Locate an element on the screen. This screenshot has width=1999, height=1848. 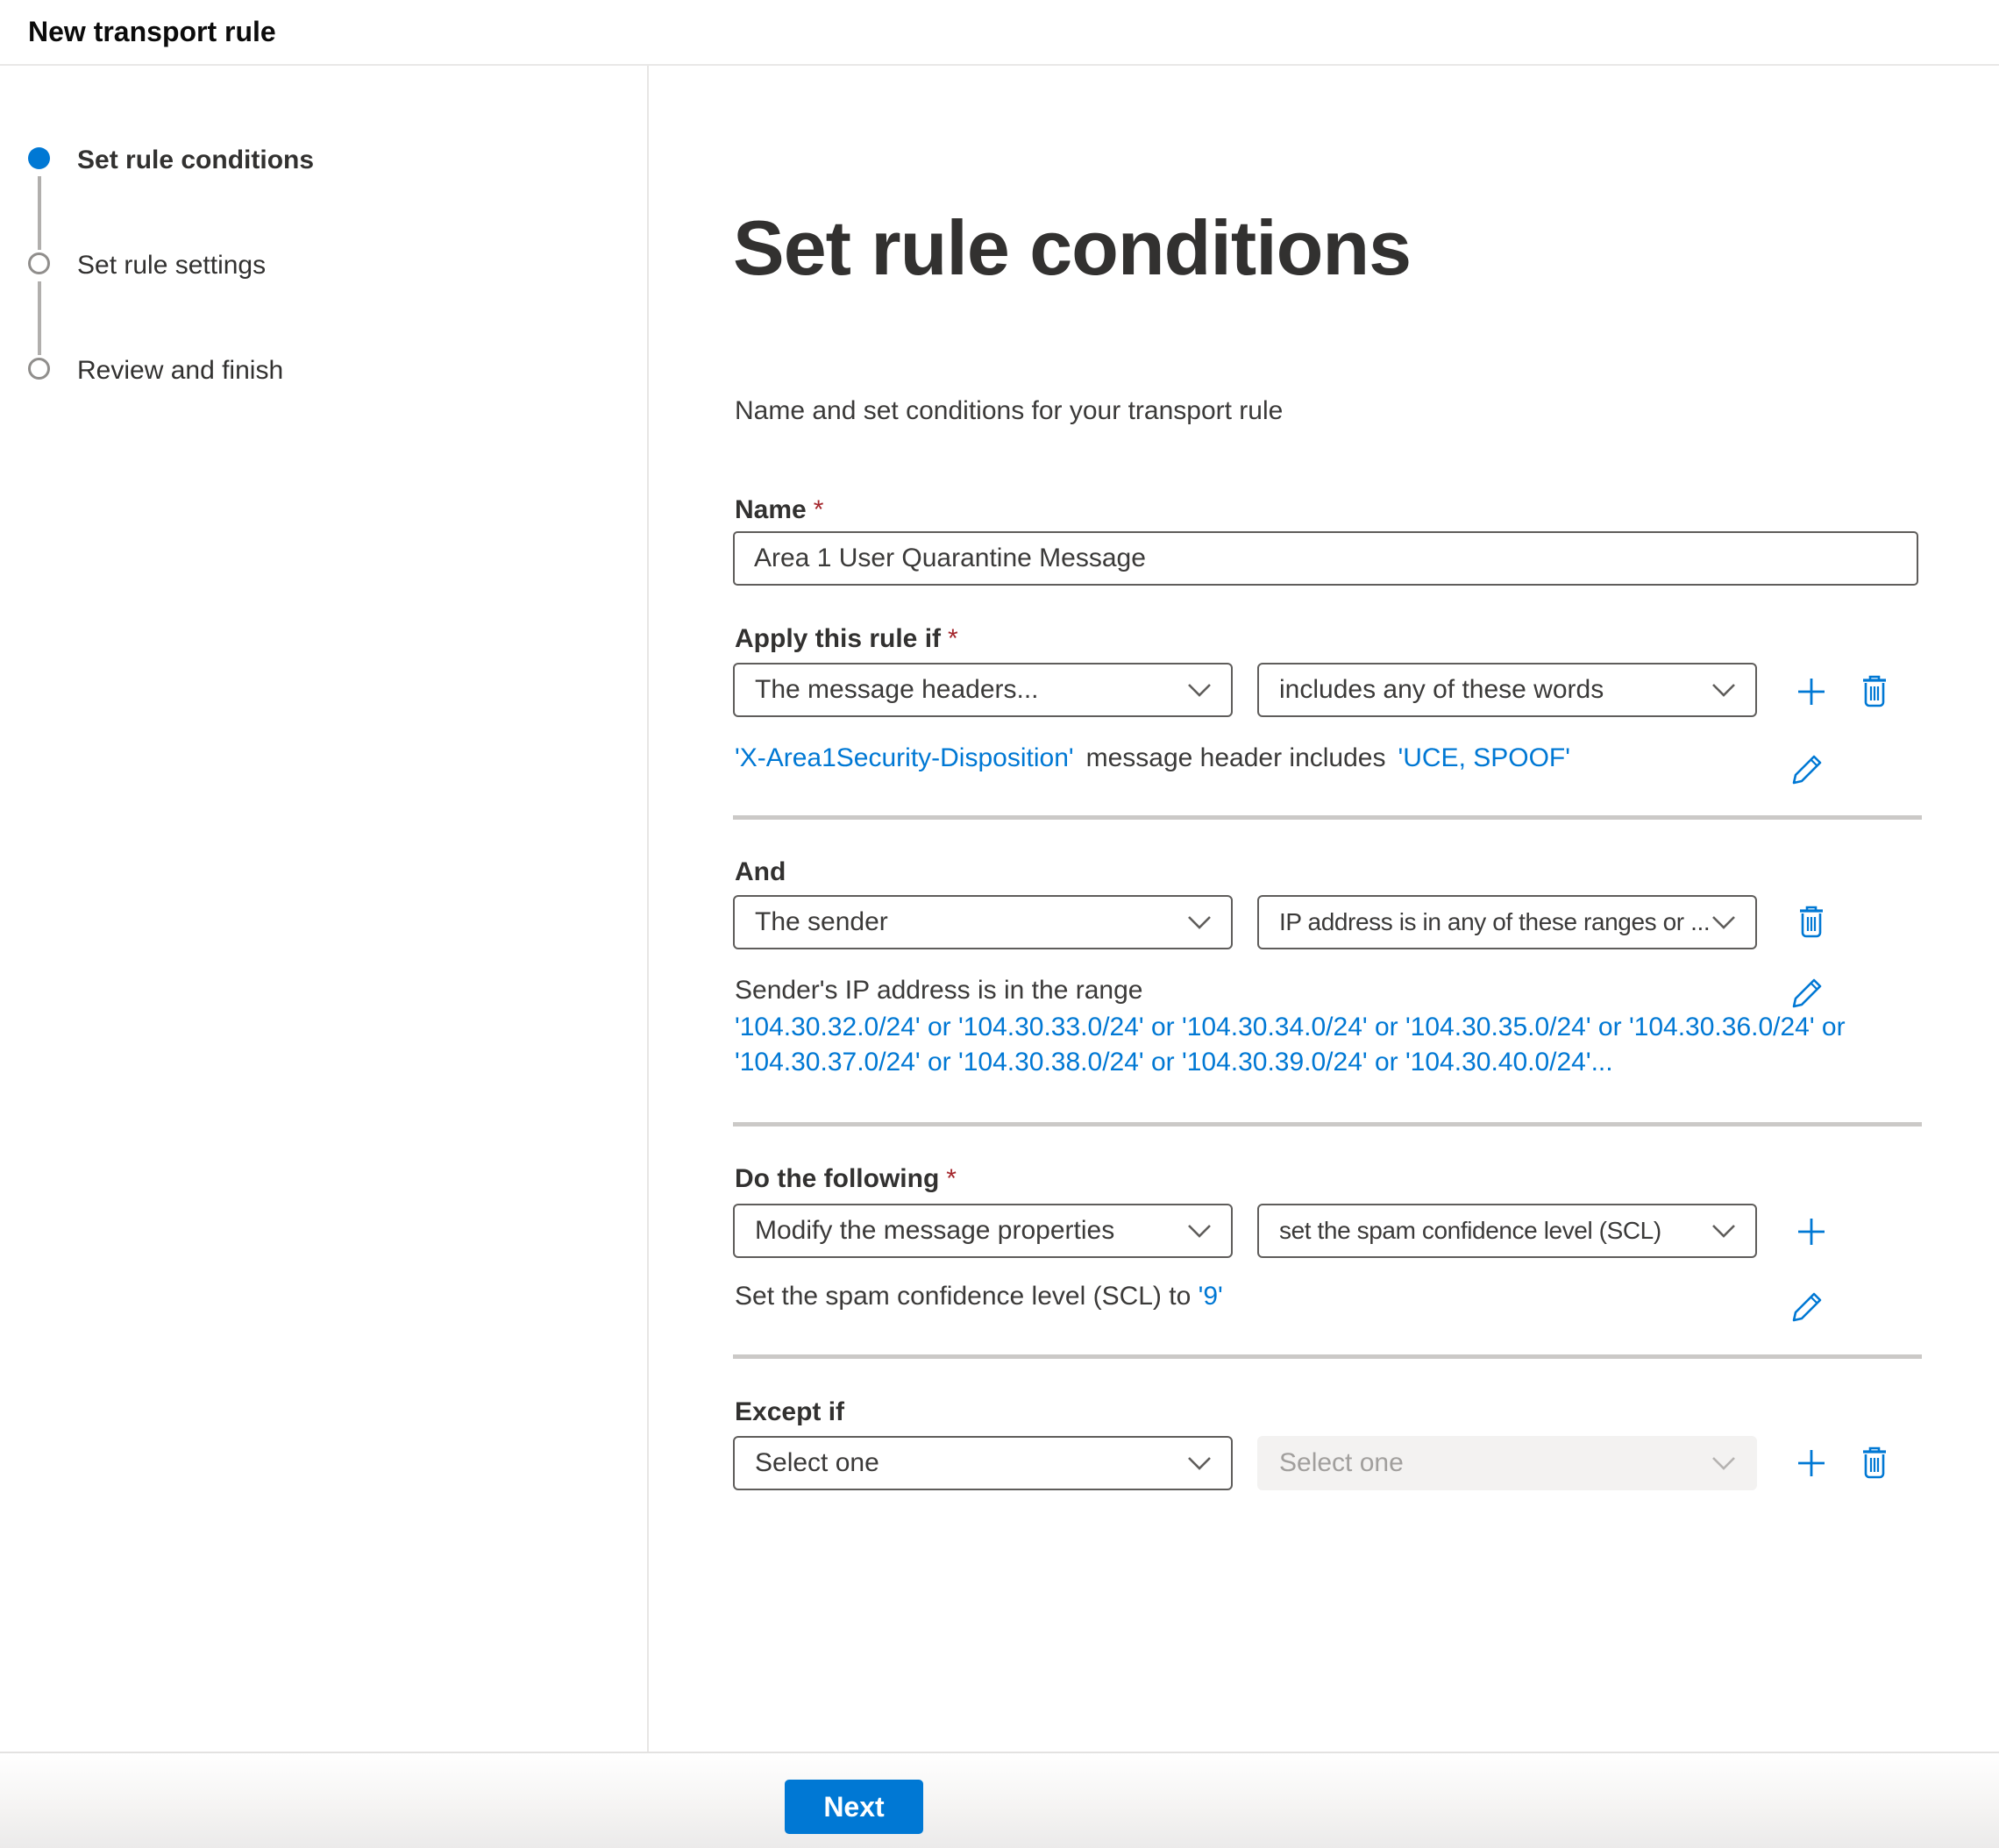
rule-if-edit-condition-button is located at coordinates (1808, 769).